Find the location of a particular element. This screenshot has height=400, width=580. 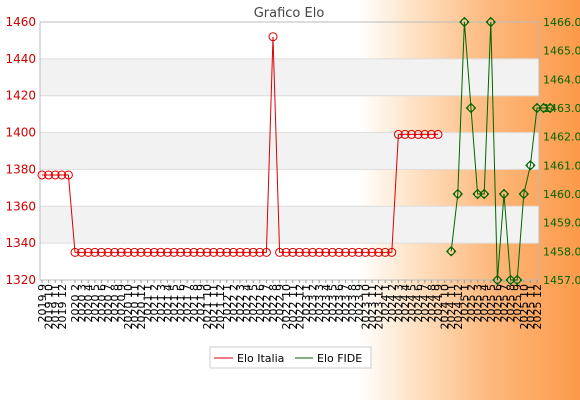

legend-elo-fide-label: Elo FIDE is located at coordinates (339, 358).